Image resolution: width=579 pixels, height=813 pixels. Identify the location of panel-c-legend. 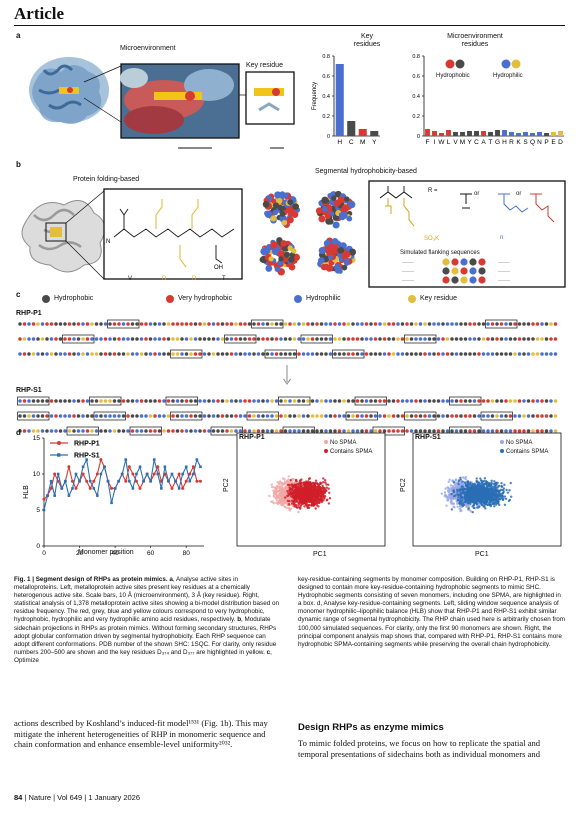
(229, 299).